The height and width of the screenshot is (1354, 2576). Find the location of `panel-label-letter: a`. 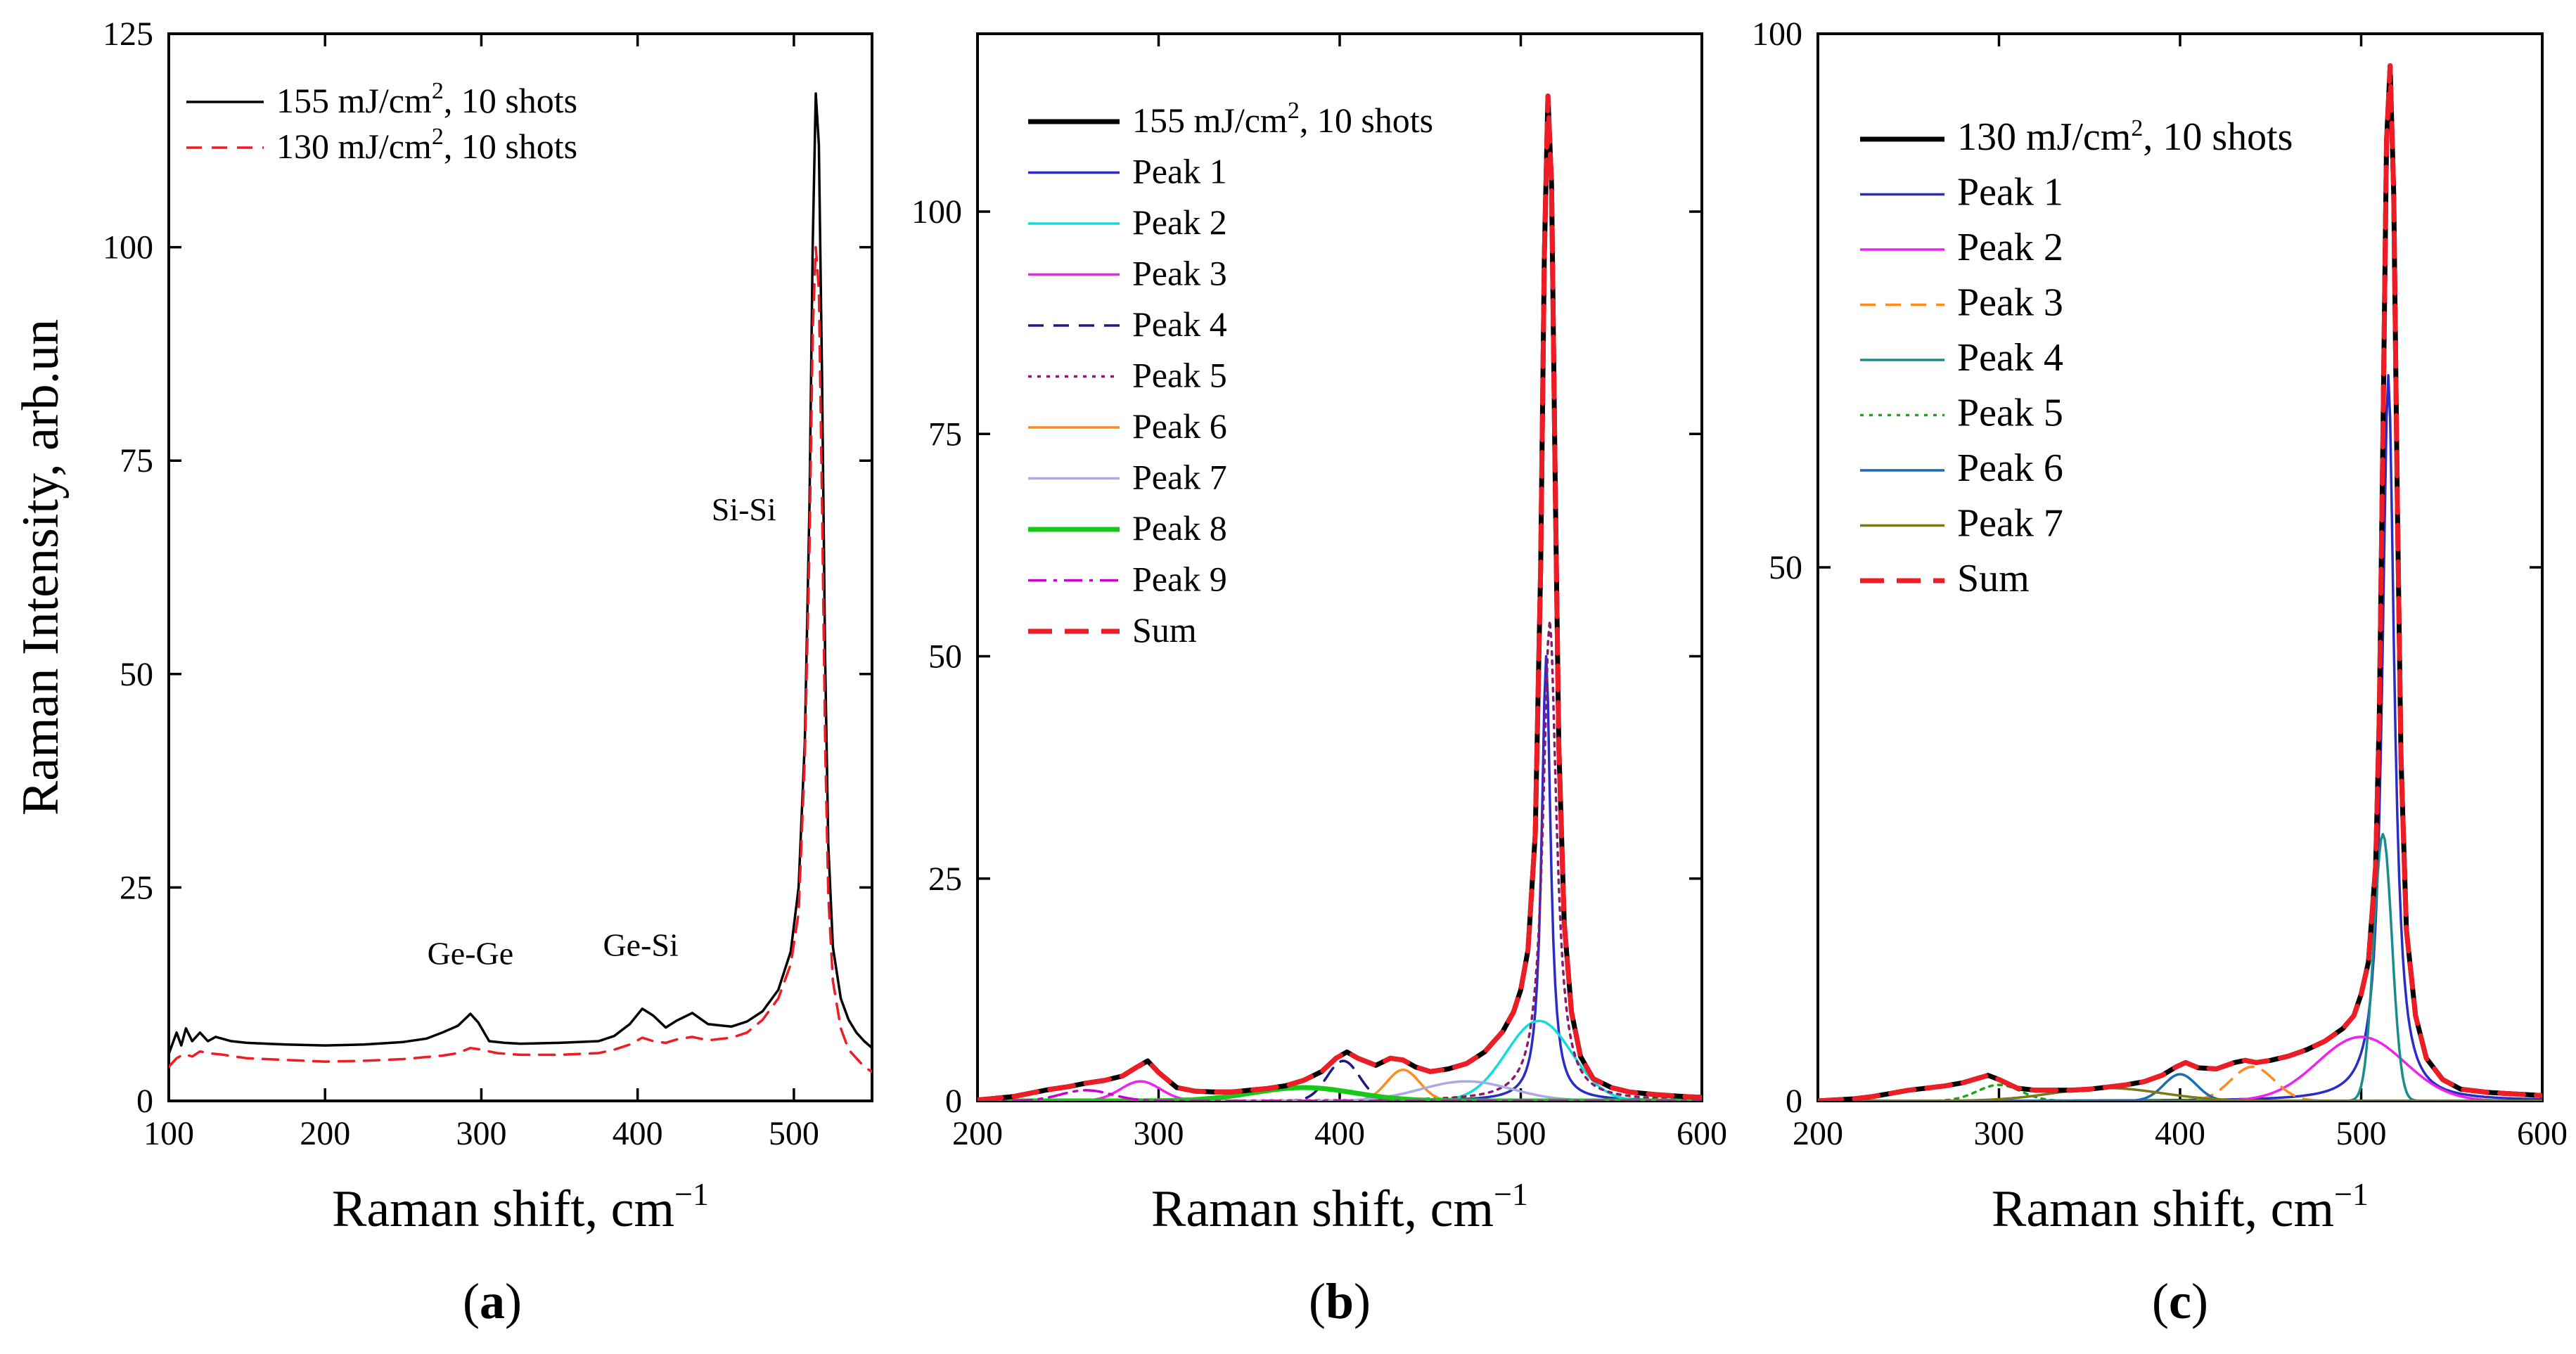

panel-label-letter: a is located at coordinates (492, 1301).